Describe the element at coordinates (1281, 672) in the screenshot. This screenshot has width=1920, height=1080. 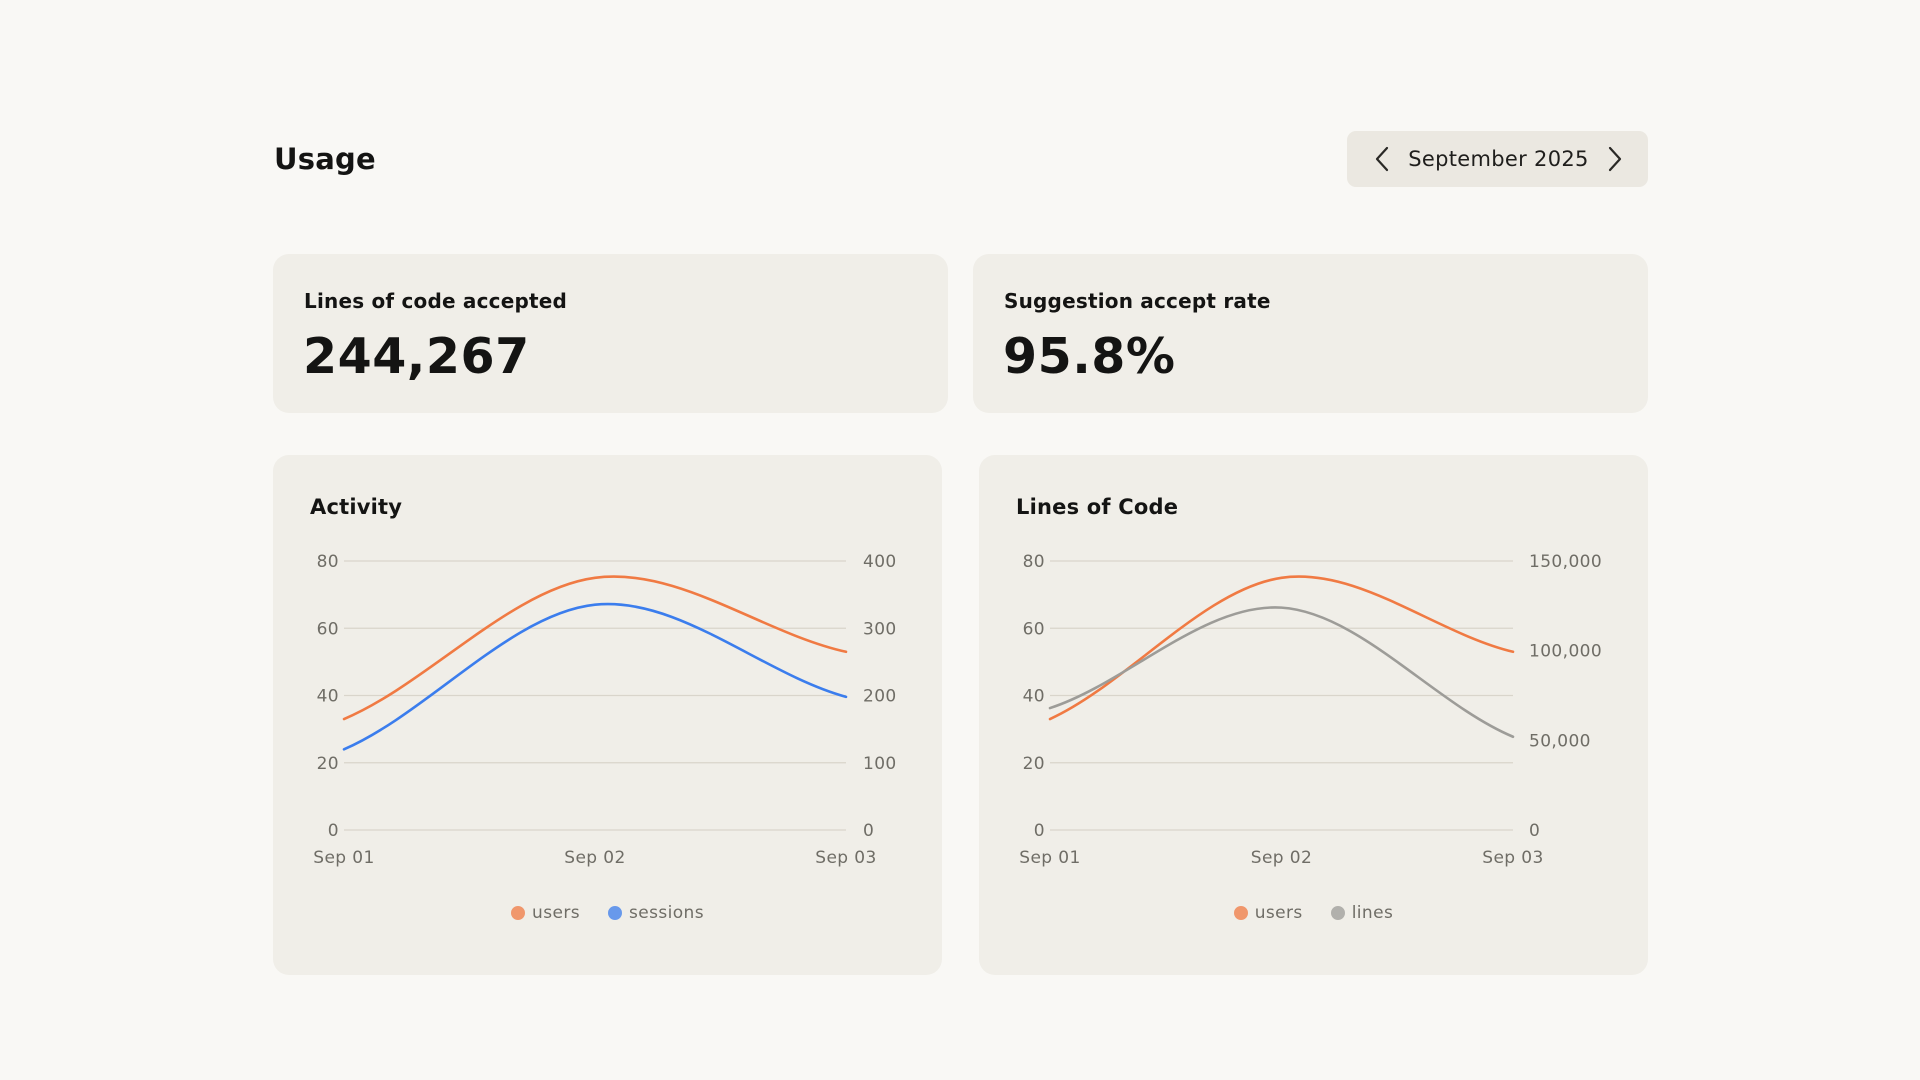
I see `series-line-lines` at that location.